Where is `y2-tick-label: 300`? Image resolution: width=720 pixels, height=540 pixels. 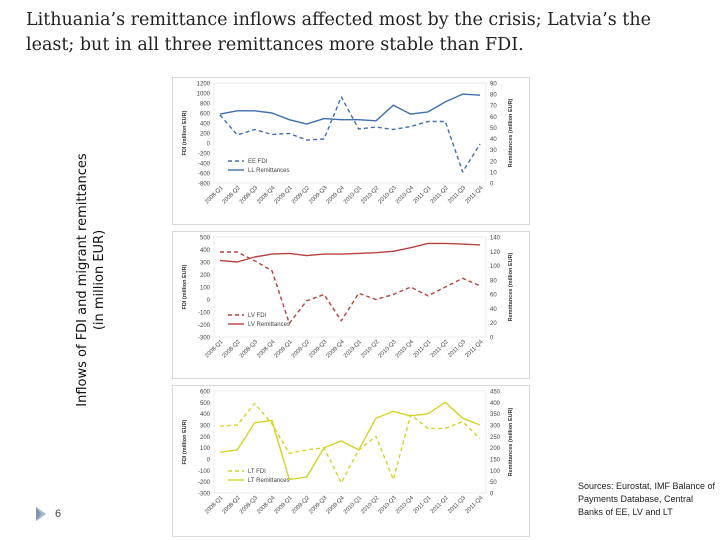
y2-tick-label: 300 is located at coordinates (495, 427).